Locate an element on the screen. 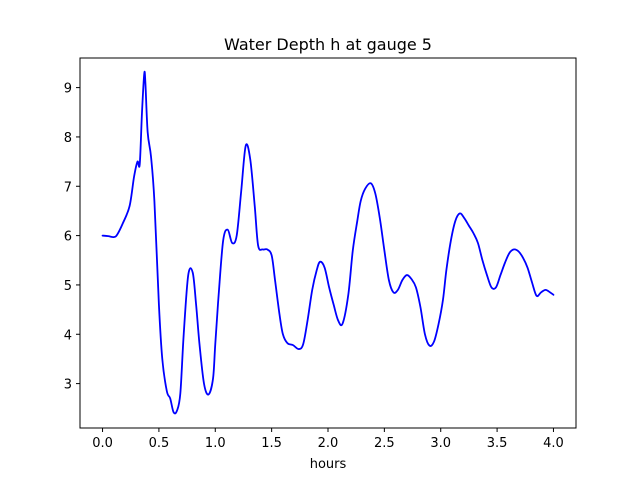 Image resolution: width=640 pixels, height=484 pixels. chart-title: Water Depth h at gauge 5 is located at coordinates (328, 44).